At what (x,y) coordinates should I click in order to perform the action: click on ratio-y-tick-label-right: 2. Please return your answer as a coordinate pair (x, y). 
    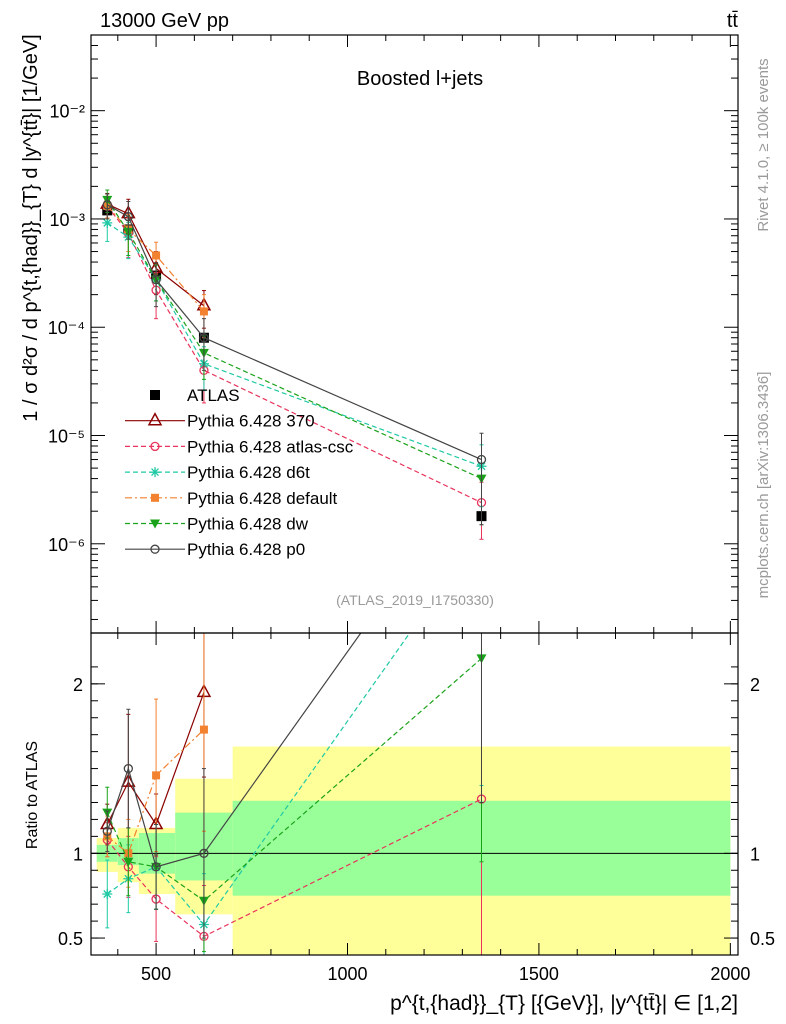
    Looking at the image, I should click on (755, 685).